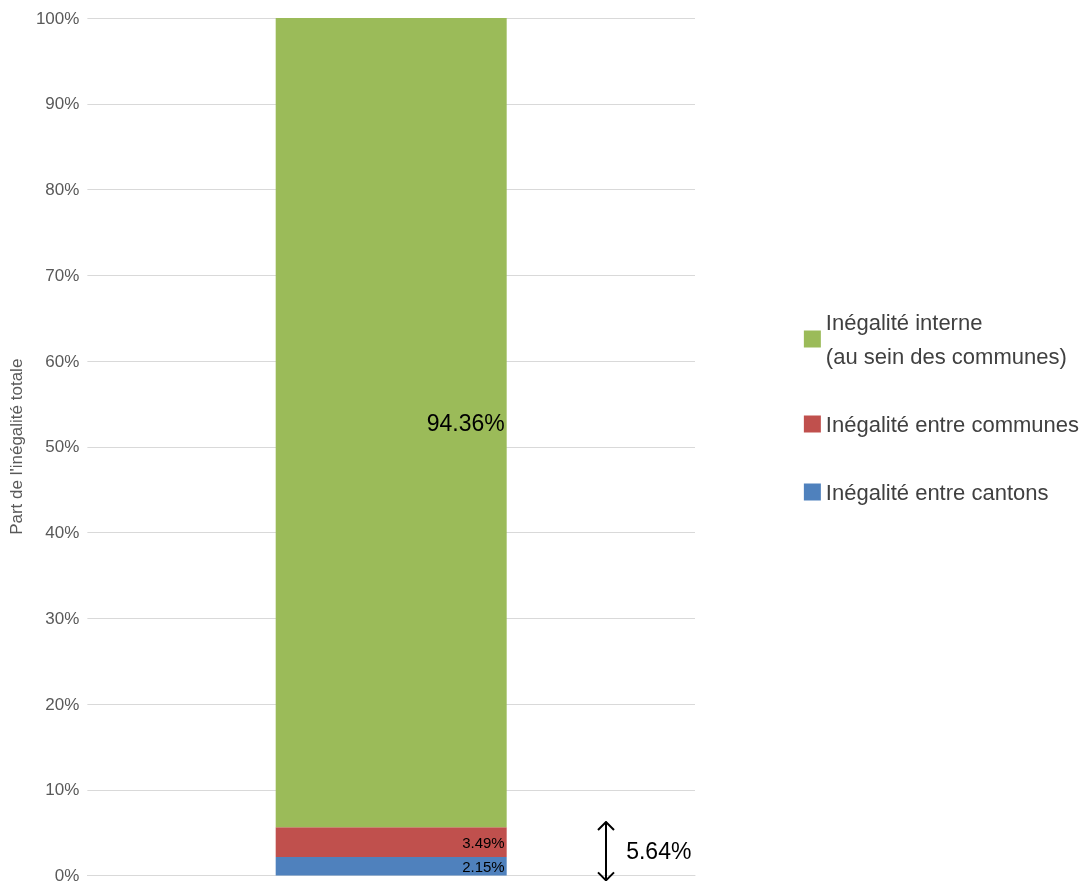 The image size is (1089, 884). I want to click on y-tick-label: 50%, so click(62, 447).